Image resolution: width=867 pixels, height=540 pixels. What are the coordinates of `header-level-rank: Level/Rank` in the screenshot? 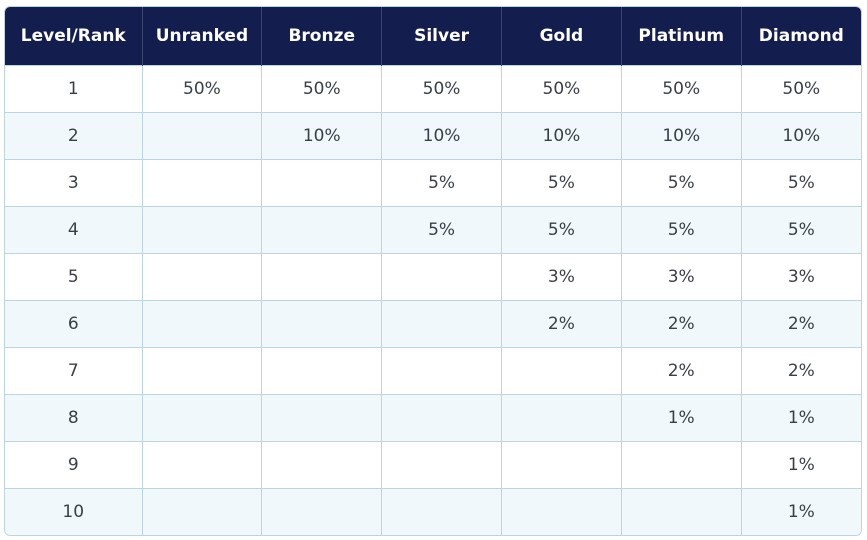 It's located at (74, 36).